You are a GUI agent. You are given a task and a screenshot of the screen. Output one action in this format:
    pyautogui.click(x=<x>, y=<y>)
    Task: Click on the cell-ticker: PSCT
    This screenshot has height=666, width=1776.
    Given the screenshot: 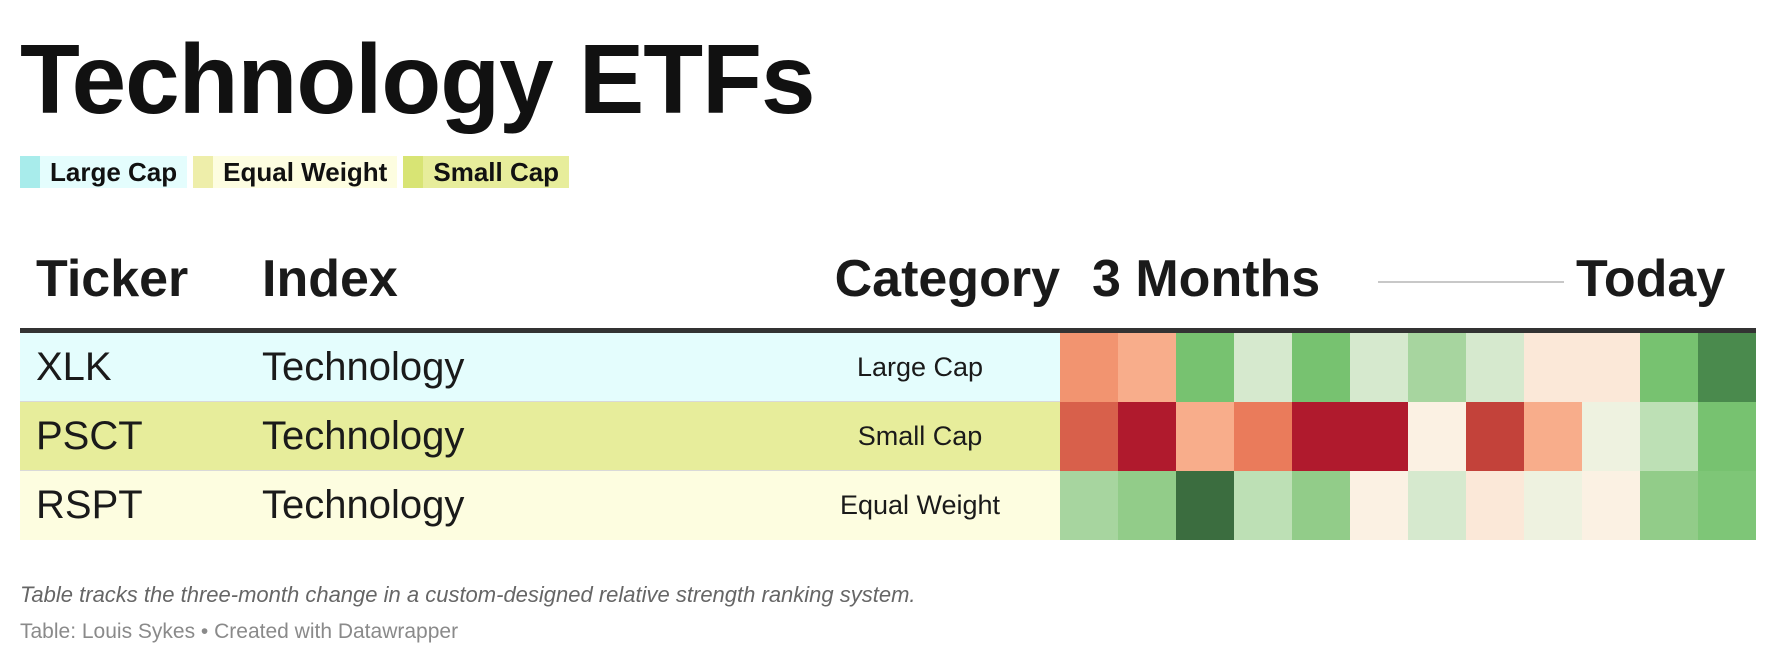 What is the action you would take?
    pyautogui.click(x=89, y=436)
    